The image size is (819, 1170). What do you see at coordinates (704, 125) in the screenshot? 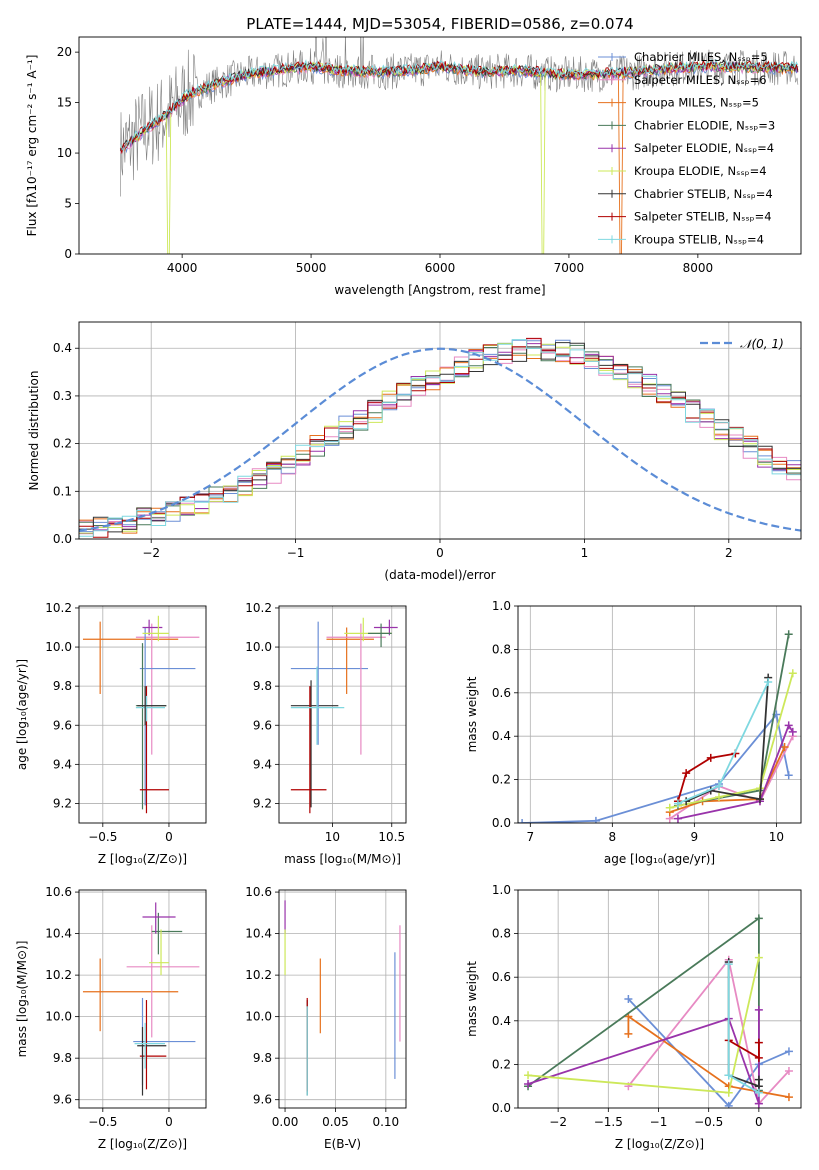
I see `legend-label: Chabrier ELODIE, Nₛₛₚ=3` at bounding box center [704, 125].